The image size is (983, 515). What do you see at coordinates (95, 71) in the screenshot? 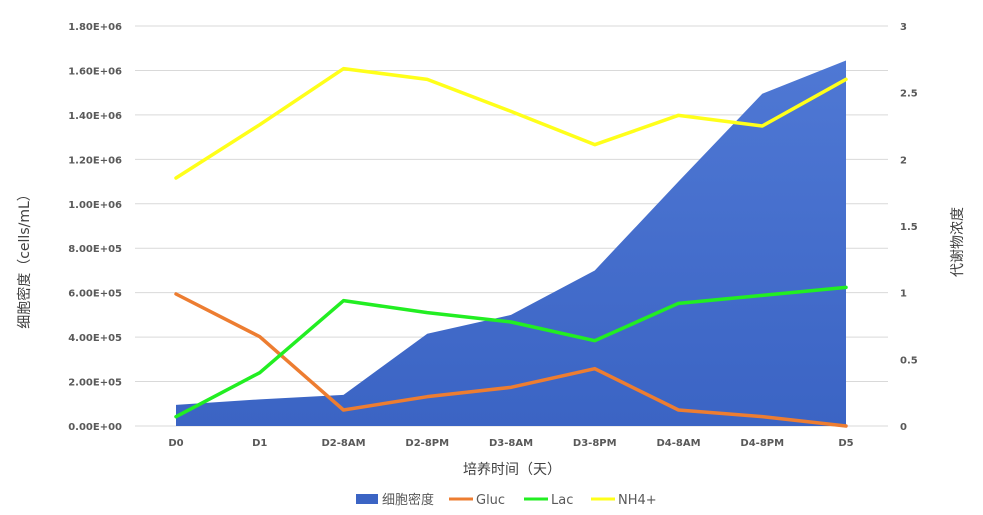
I see `y-left-tick-label: 1.60E+06` at bounding box center [95, 71].